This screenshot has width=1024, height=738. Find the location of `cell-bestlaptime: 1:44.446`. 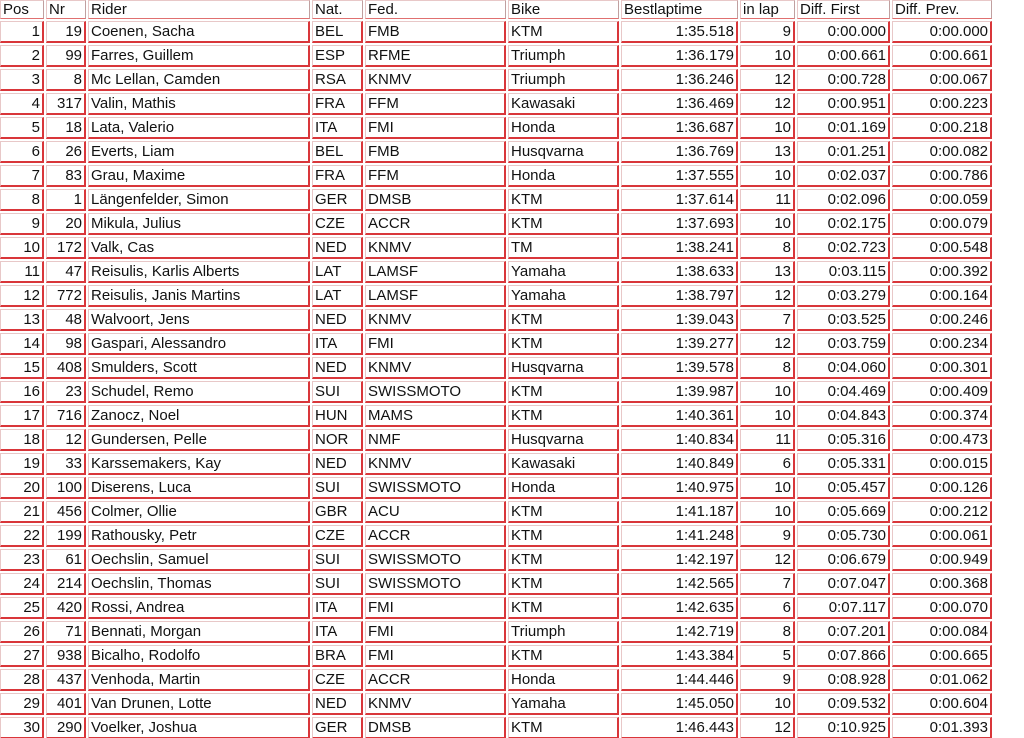

cell-bestlaptime: 1:44.446 is located at coordinates (679, 680).